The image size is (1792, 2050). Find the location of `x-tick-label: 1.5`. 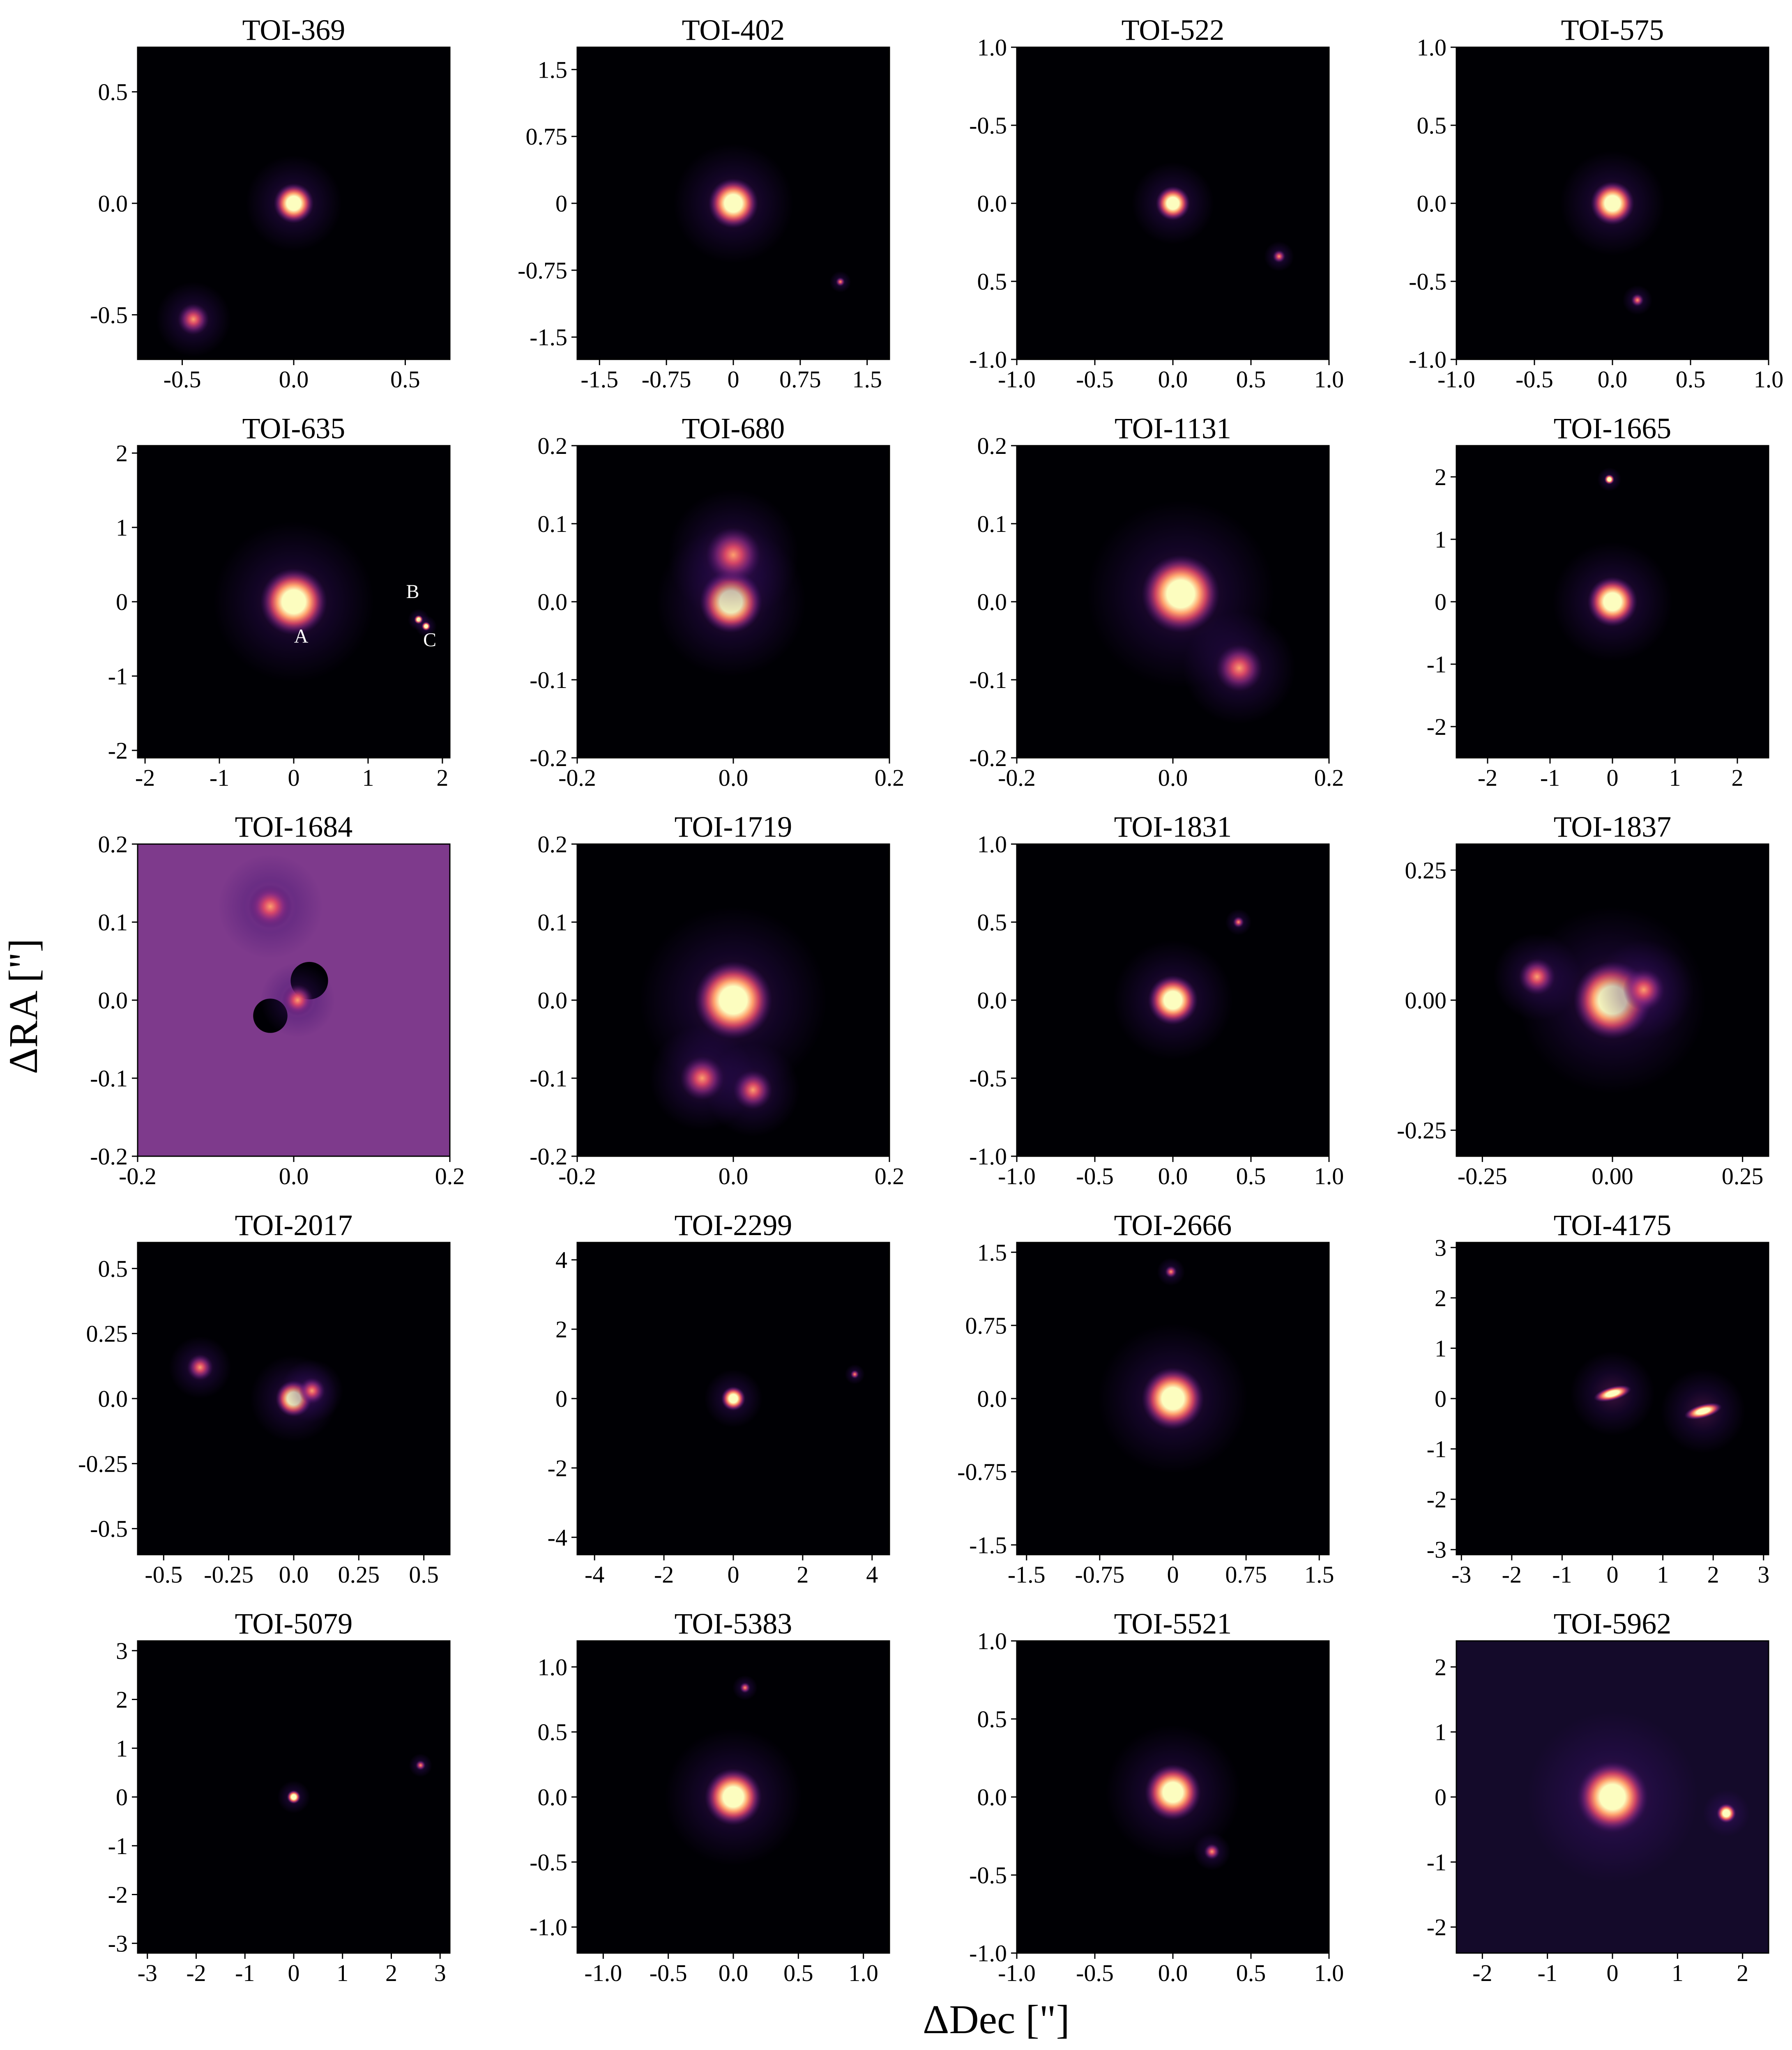

x-tick-label: 1.5 is located at coordinates (1319, 1574).